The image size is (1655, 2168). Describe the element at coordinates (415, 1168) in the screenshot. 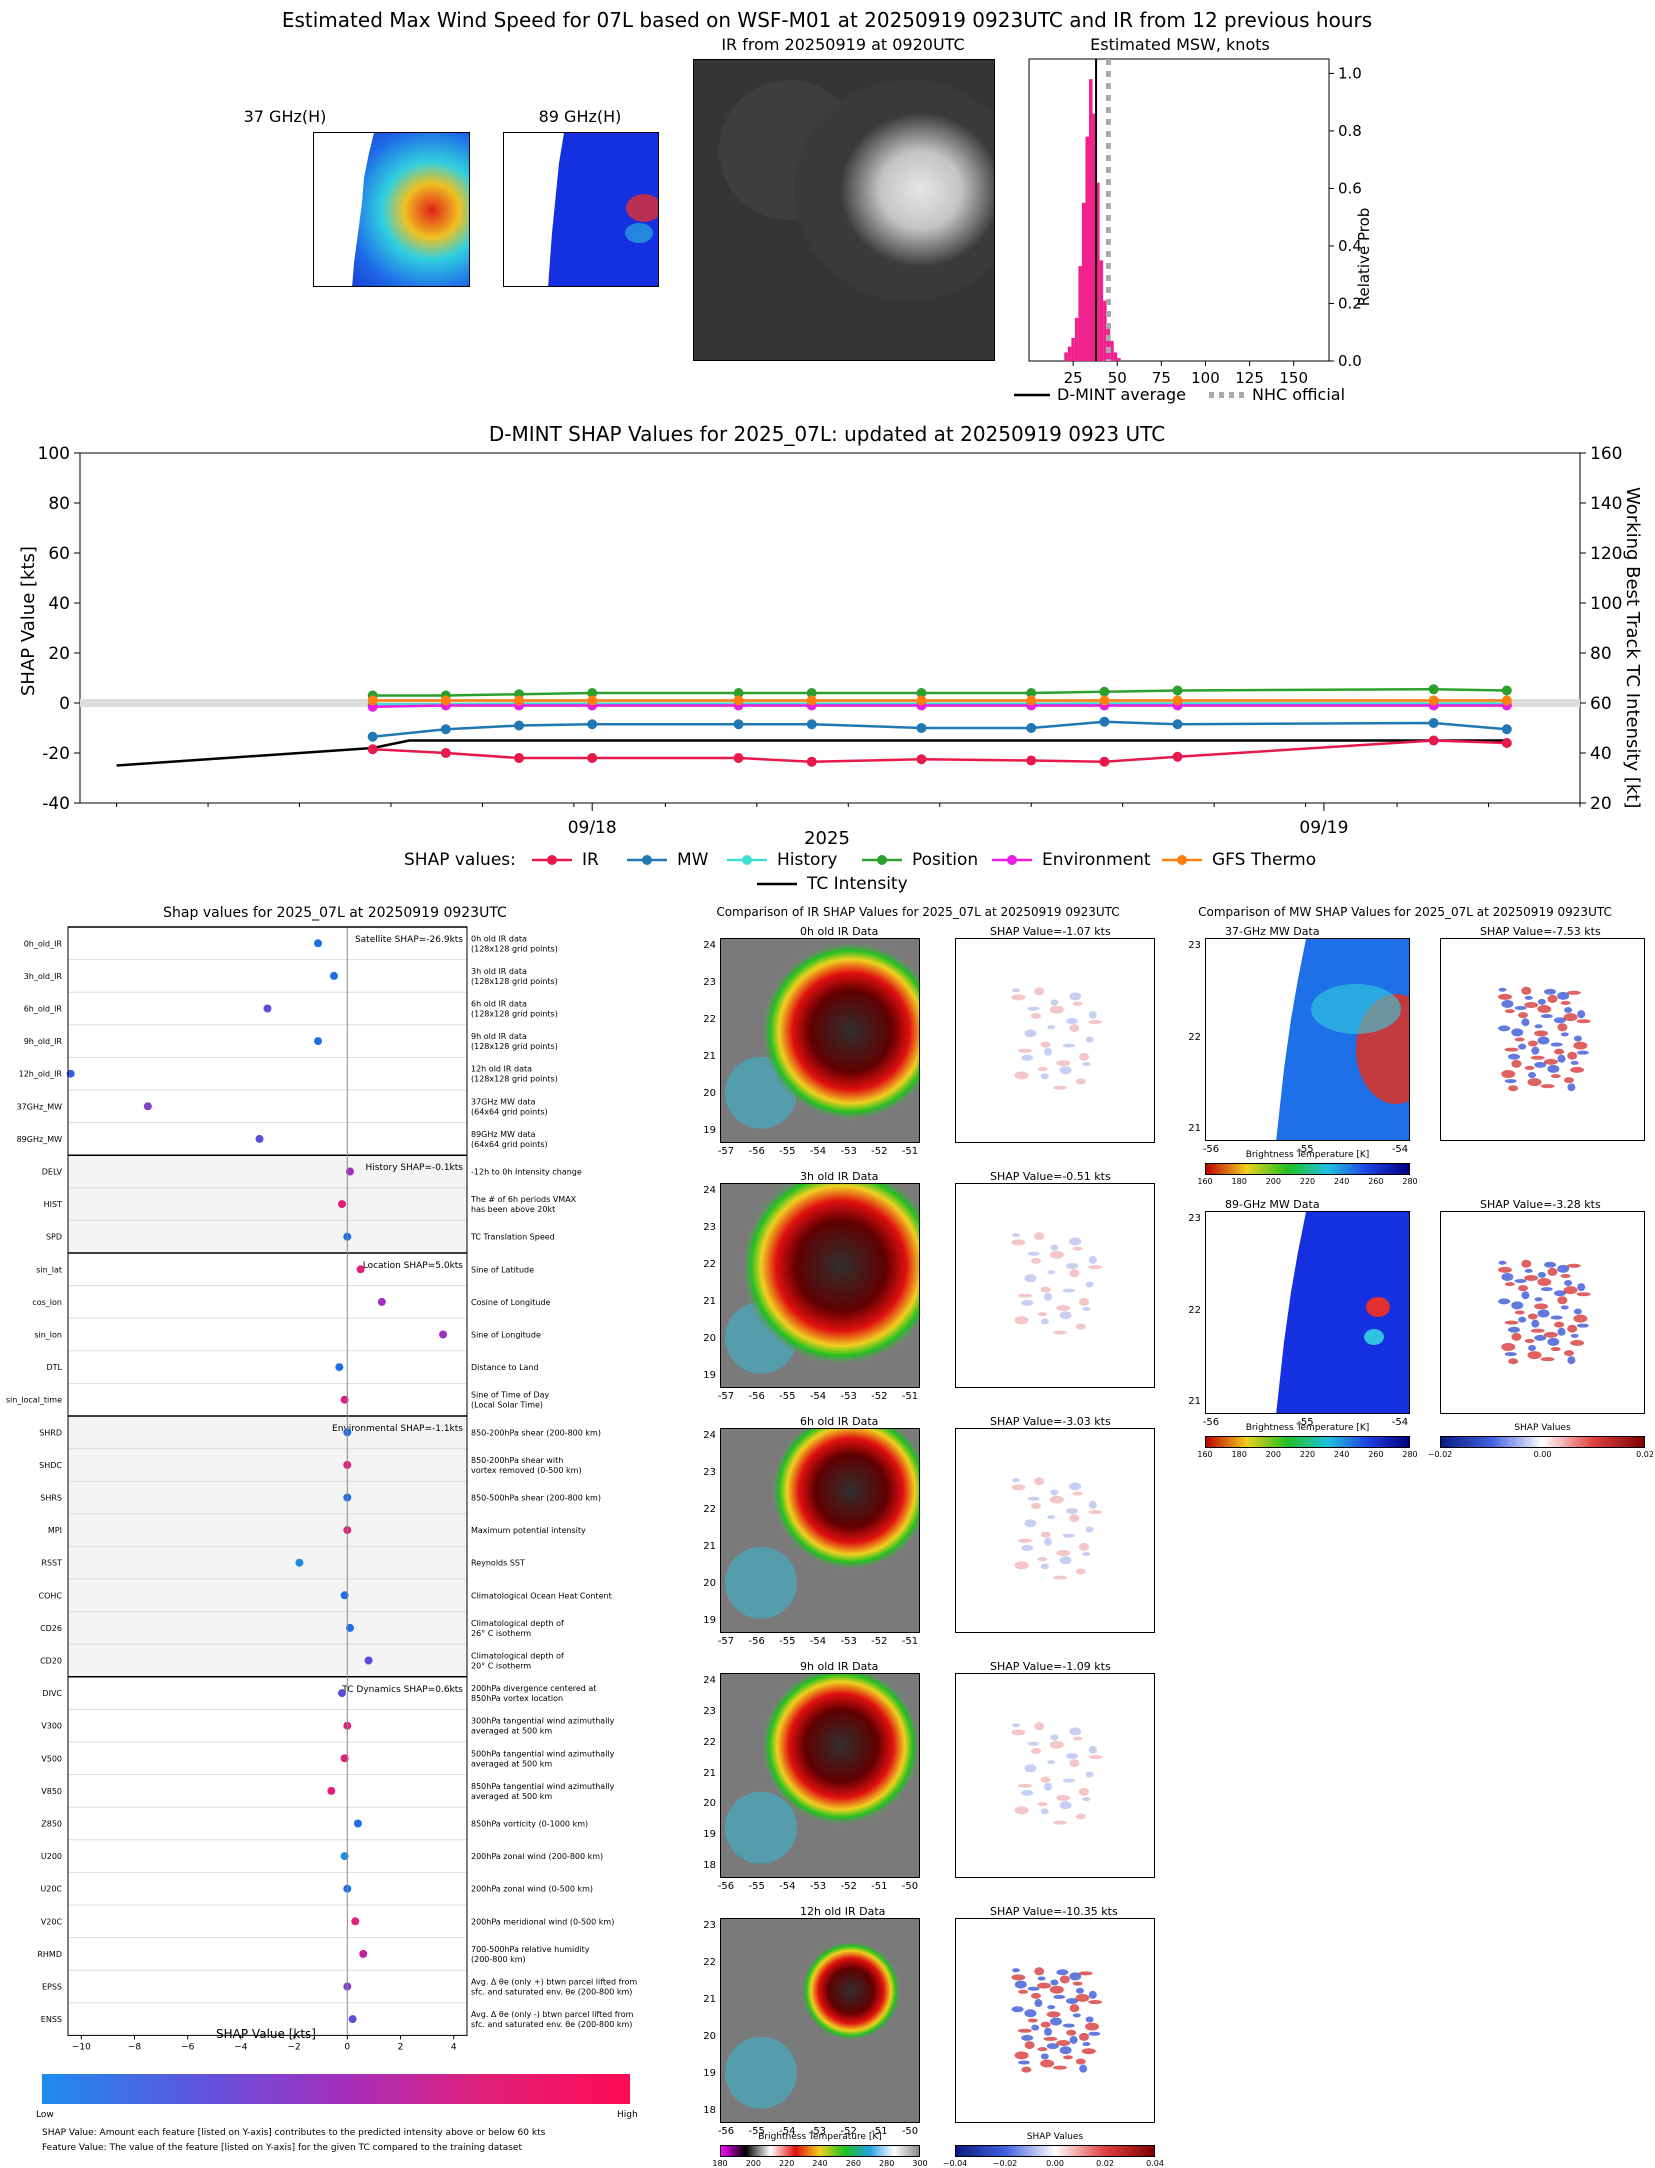

I see `group-label: History SHAP=-0.1kts` at that location.